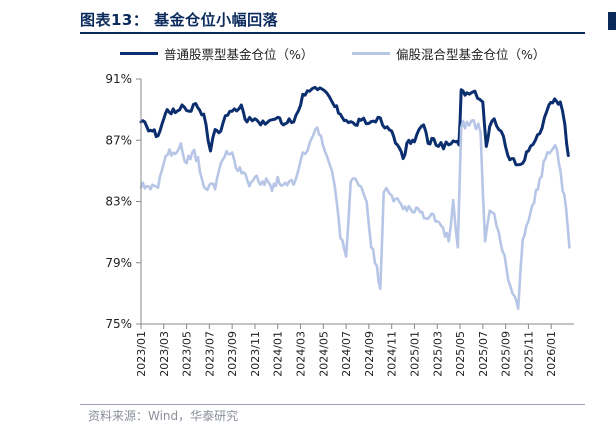  I want to click on x-tick-label: 2023/07, so click(209, 354).